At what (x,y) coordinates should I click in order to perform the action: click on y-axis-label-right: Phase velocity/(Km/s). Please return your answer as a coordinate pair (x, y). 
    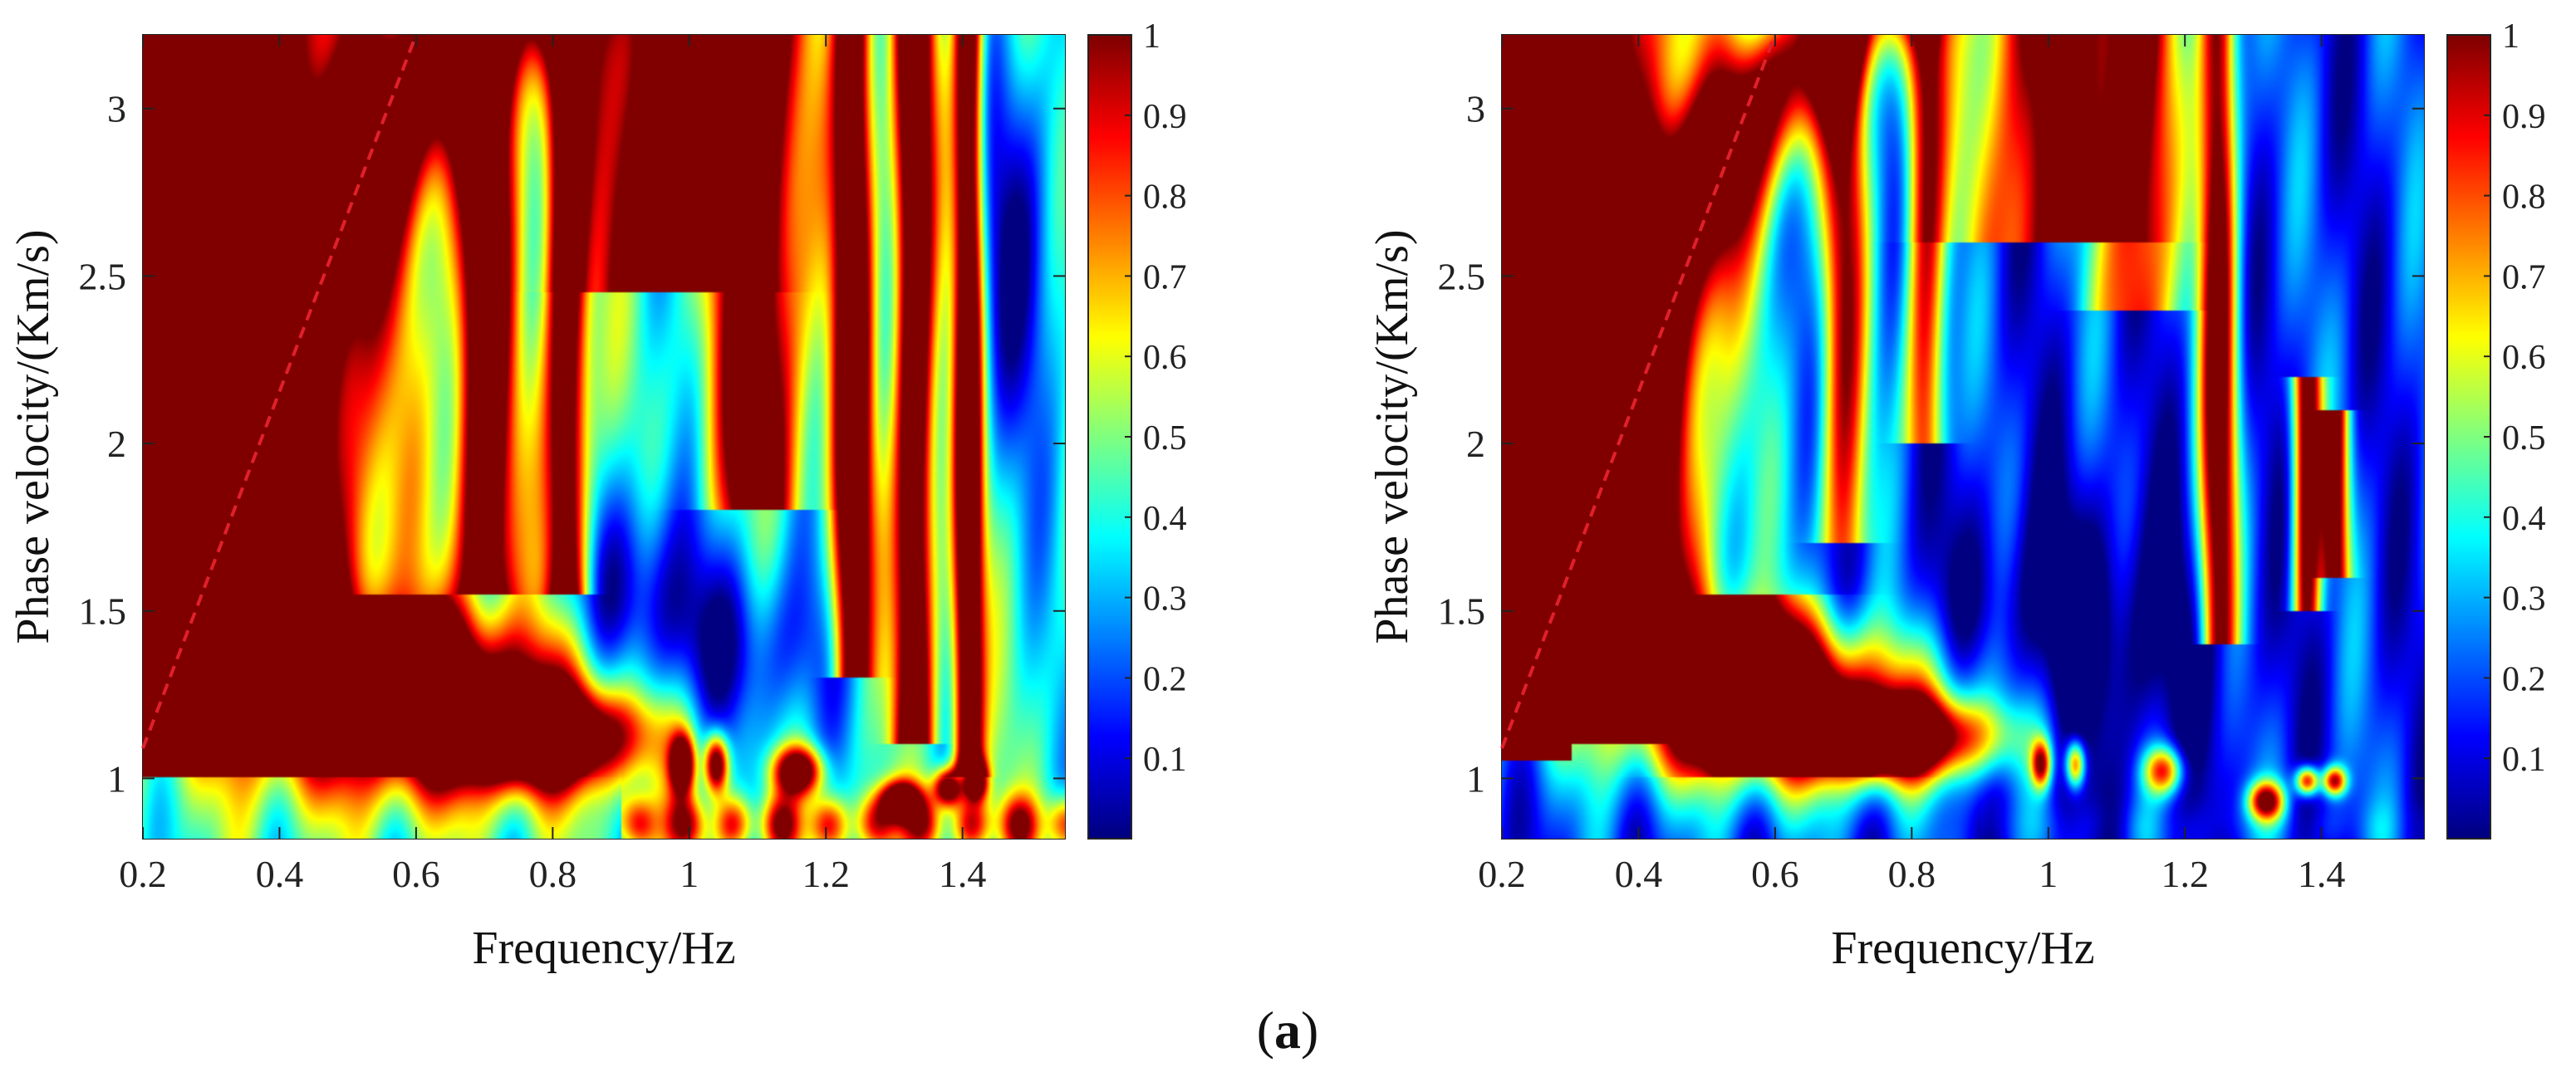
    Looking at the image, I should click on (1392, 436).